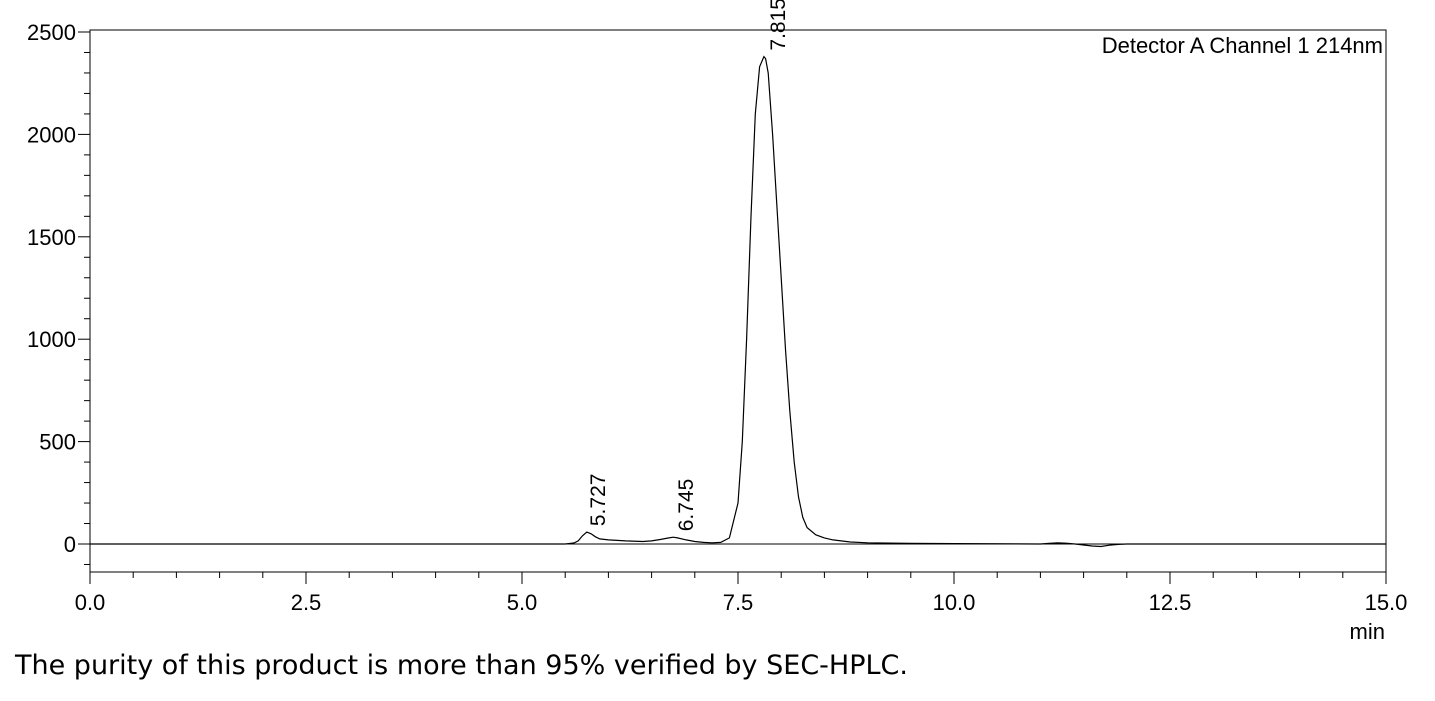 The image size is (1435, 701). I want to click on legend-entry: Detector A Channel 1 214nm, so click(1242, 45).